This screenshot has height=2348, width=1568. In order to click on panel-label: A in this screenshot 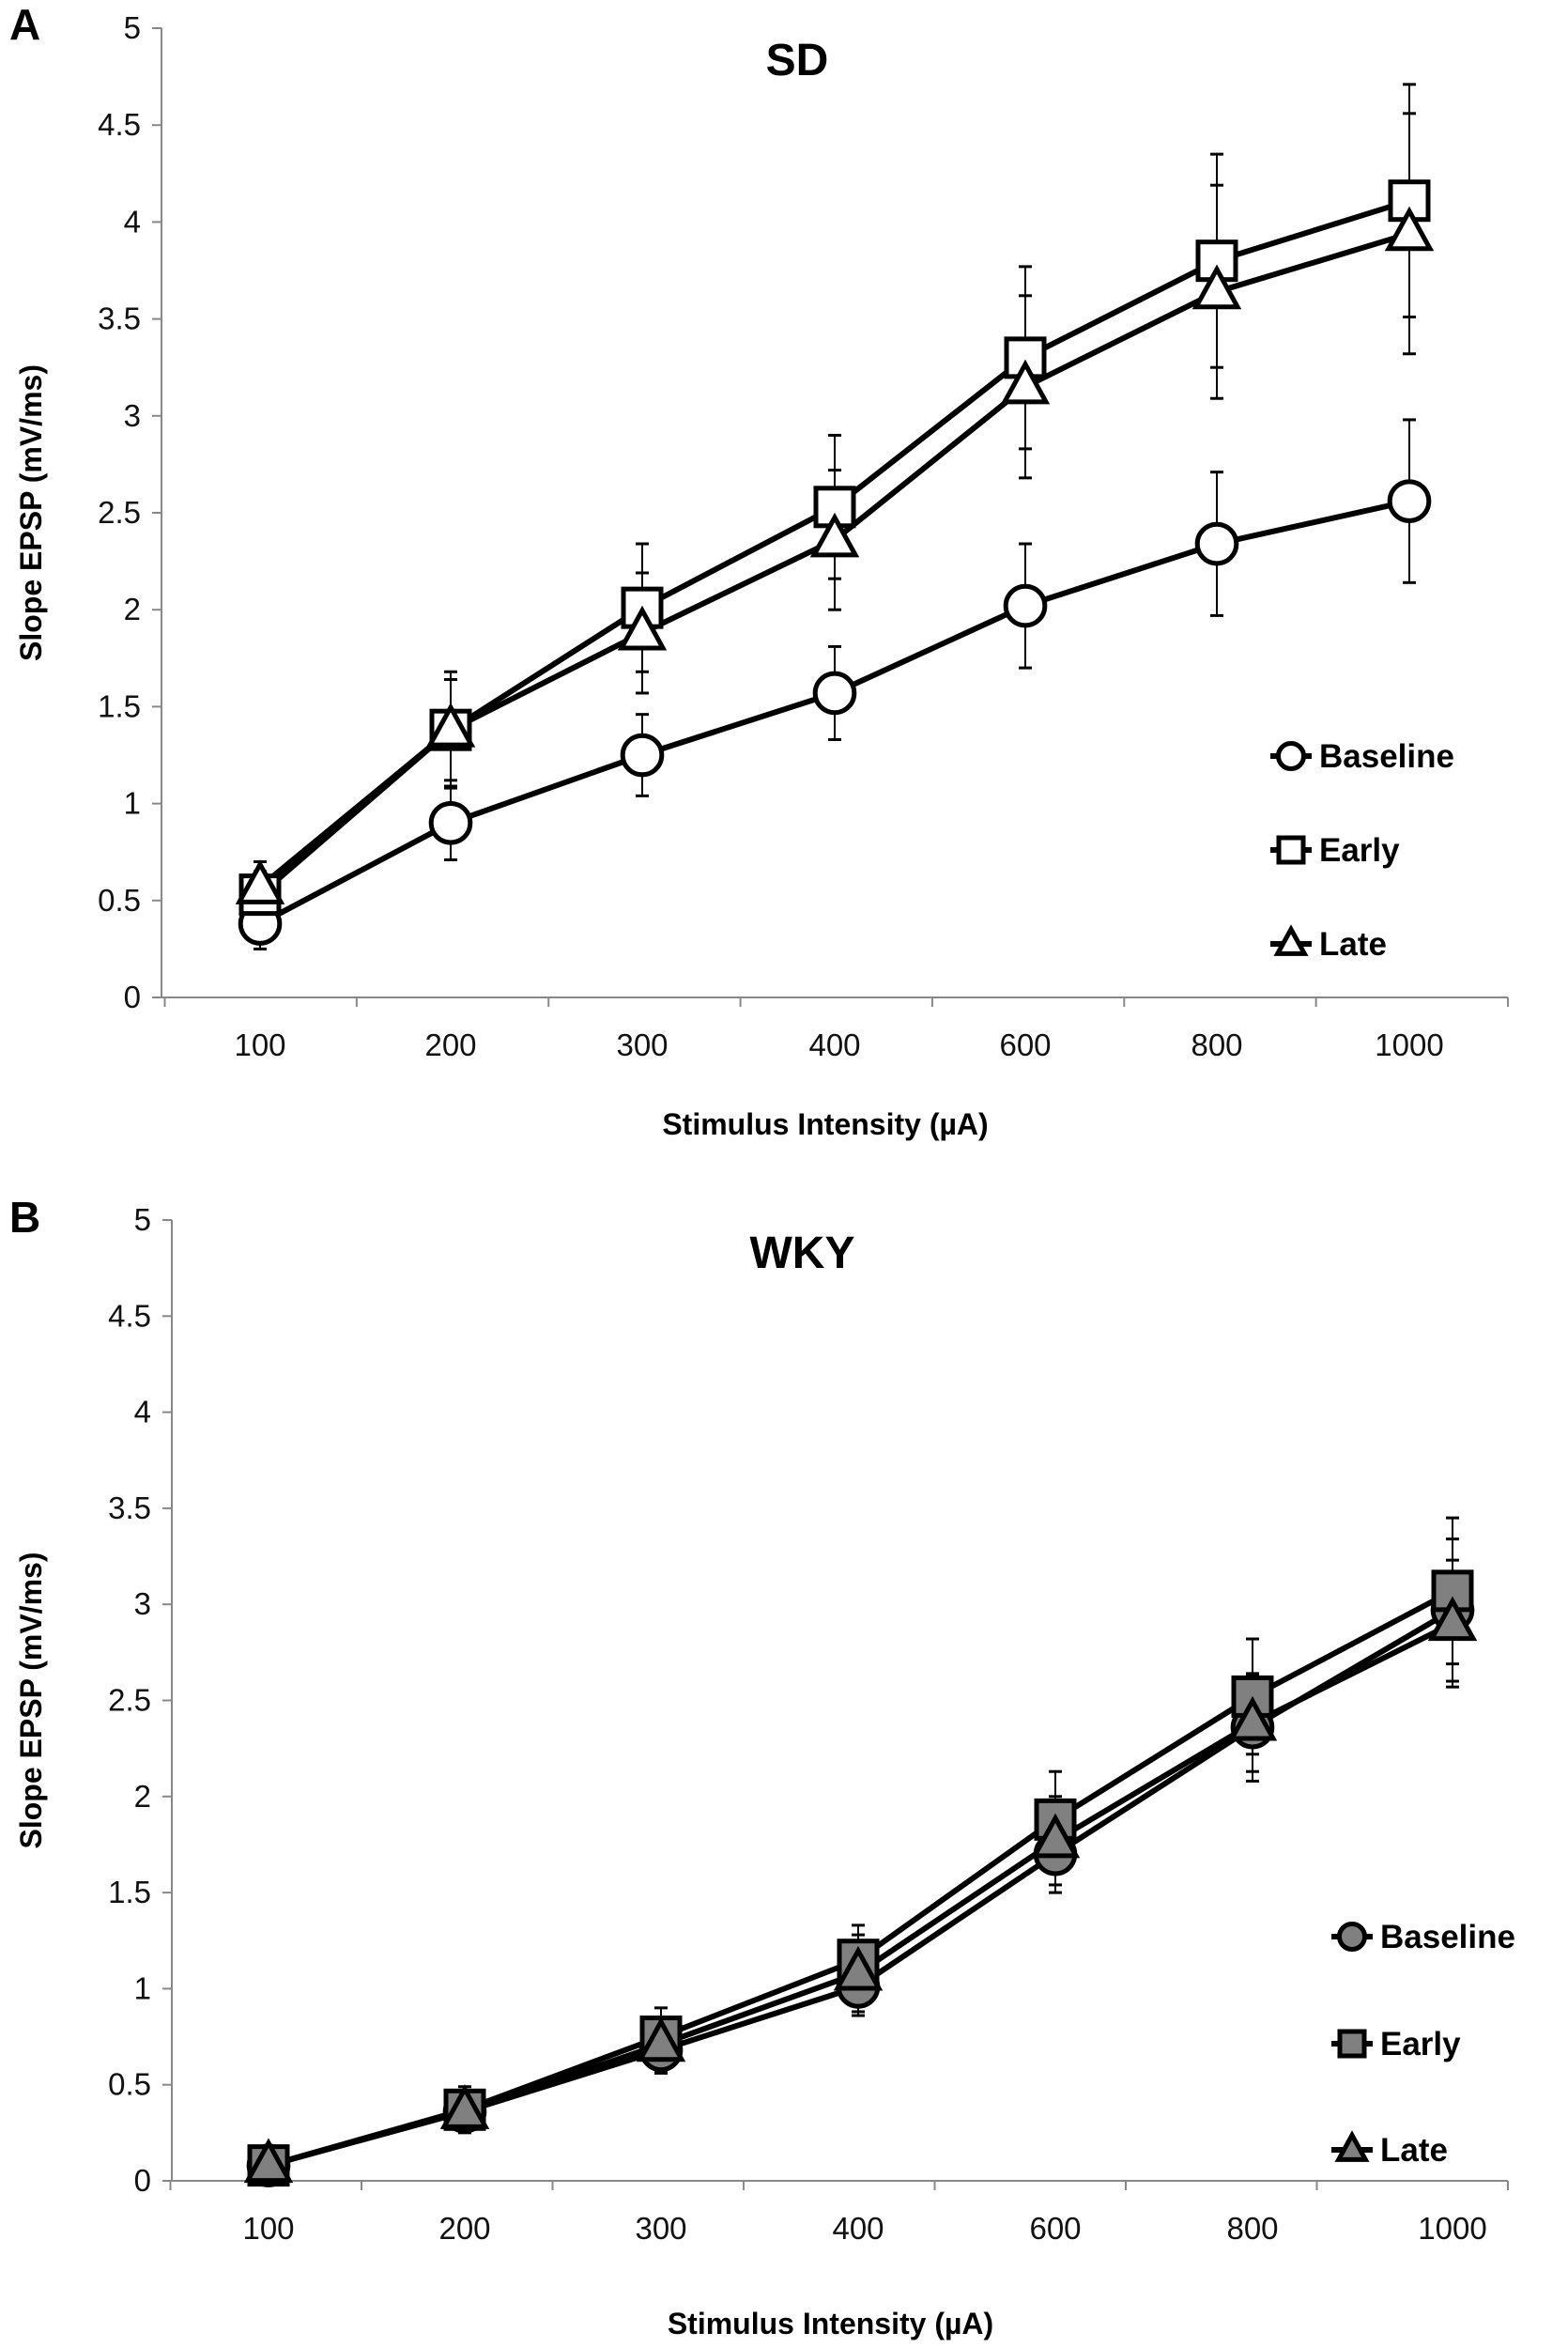, I will do `click(25, 25)`.